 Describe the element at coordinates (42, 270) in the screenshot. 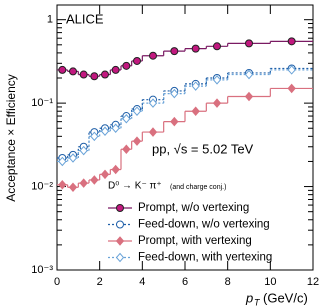

I see `y-tick-label: 10⁻³` at that location.